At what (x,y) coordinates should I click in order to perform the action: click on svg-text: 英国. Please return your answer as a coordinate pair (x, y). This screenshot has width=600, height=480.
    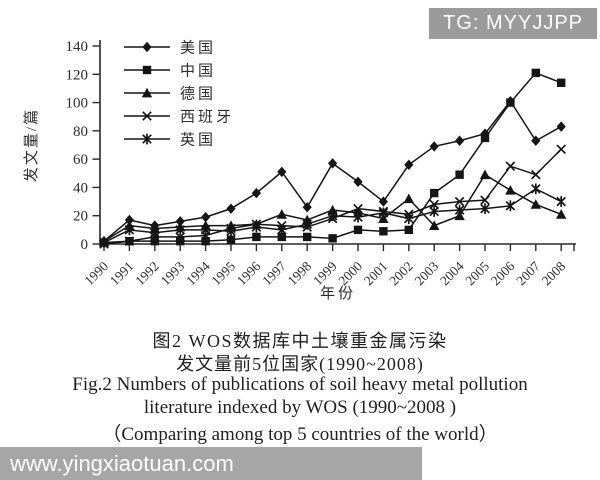
    Looking at the image, I should click on (198, 140).